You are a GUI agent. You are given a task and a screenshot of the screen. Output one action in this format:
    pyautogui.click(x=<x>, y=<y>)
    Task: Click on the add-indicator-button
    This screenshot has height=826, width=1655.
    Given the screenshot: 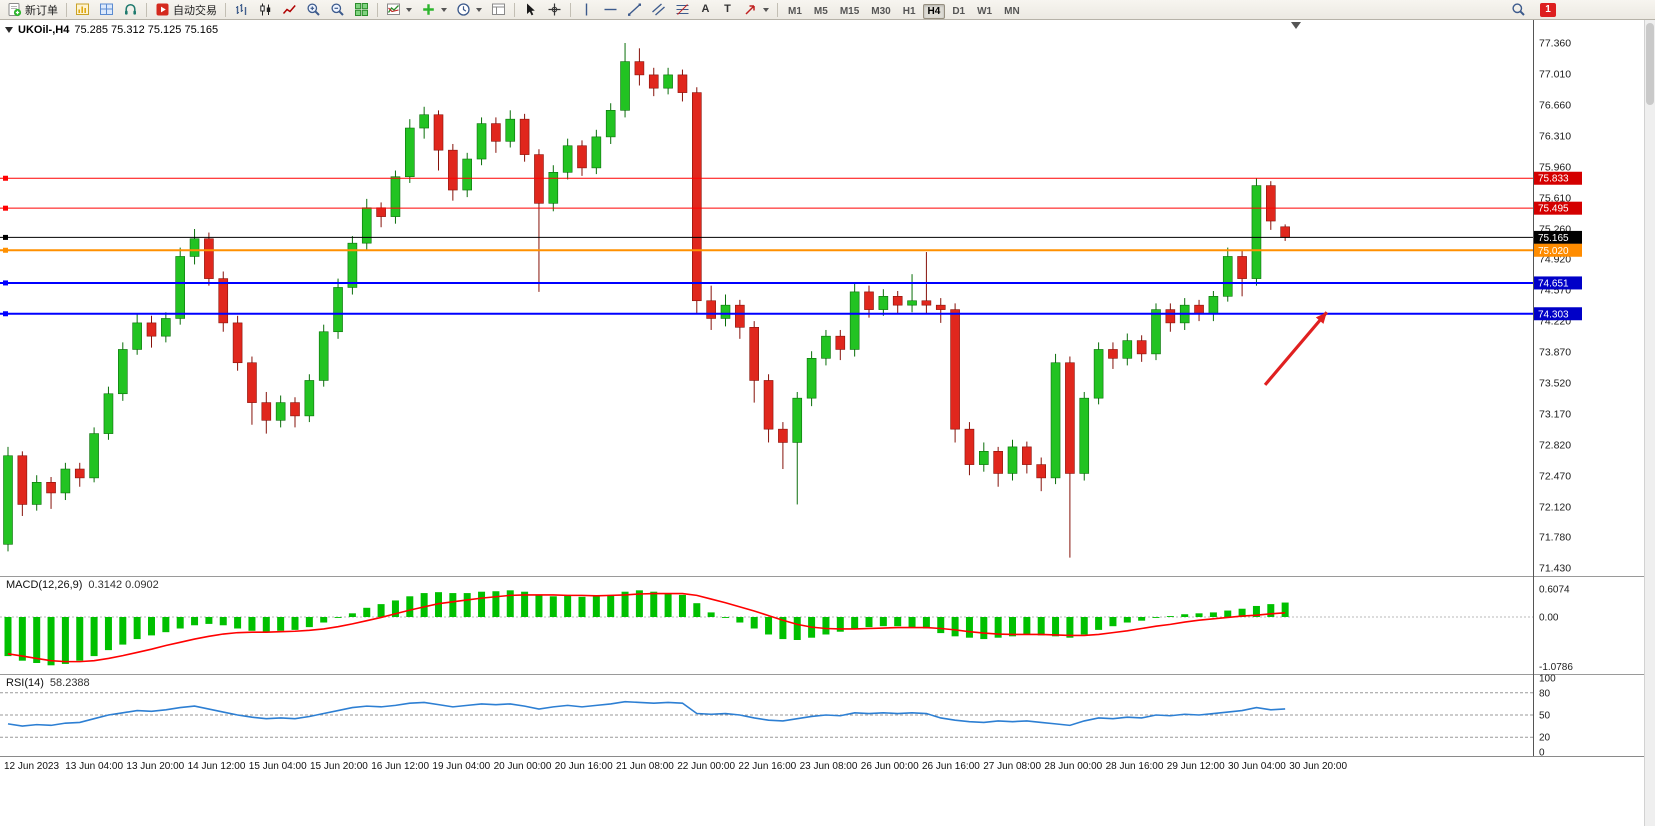 What is the action you would take?
    pyautogui.click(x=434, y=10)
    